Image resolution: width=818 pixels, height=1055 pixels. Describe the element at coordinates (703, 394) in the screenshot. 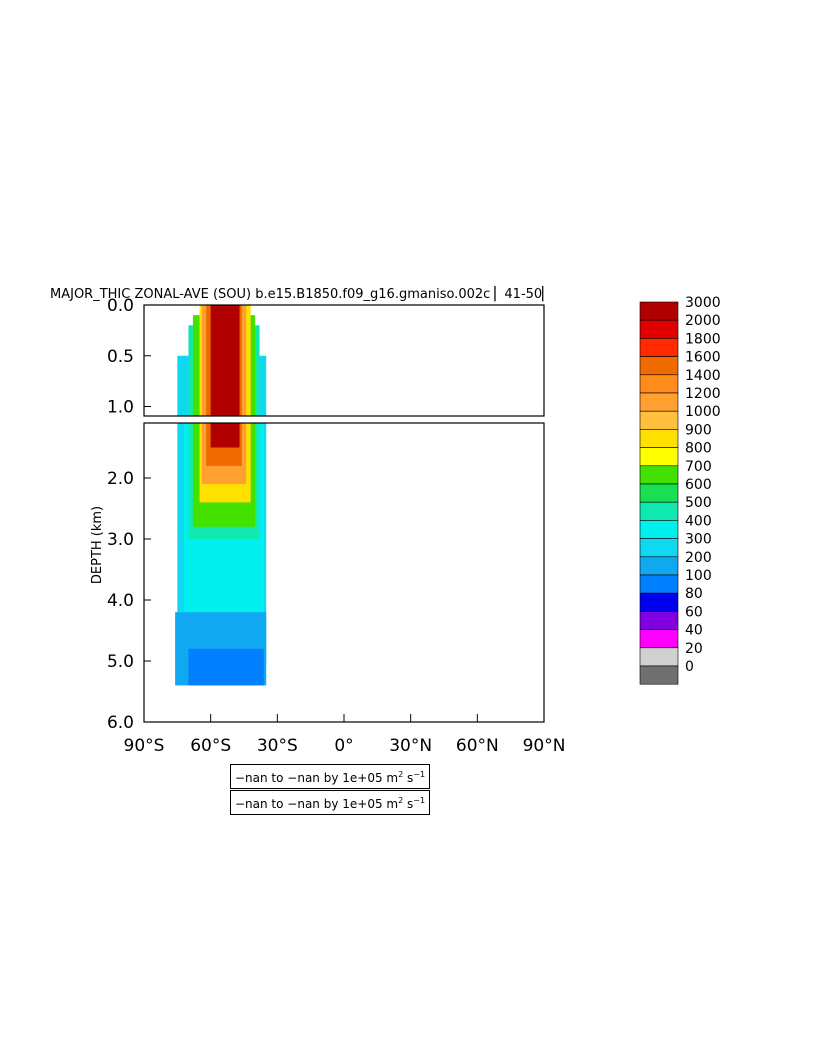

I see `colorbar-label-5: 1200` at that location.